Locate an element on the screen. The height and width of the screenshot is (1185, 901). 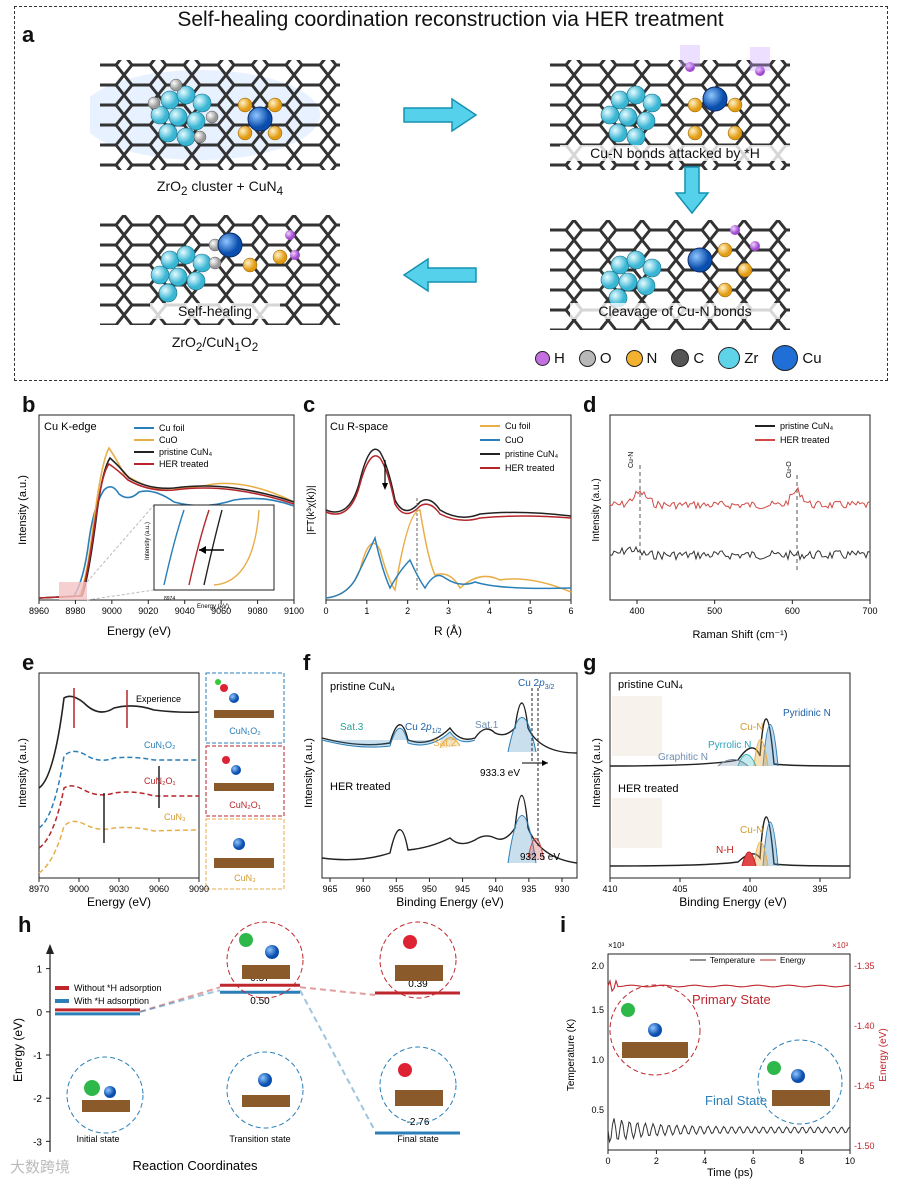
e-struct-cun1o2: CuN₁O₂ is located at coordinates (245, 731).